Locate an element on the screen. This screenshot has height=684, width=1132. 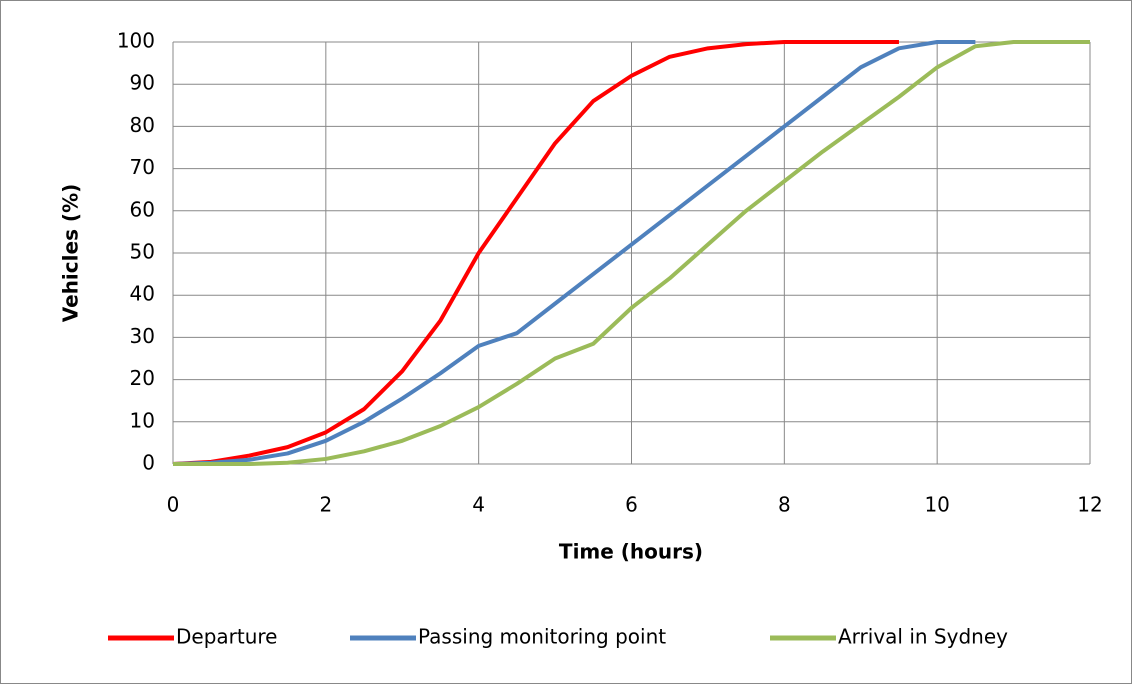
y-tick-label: 80 is located at coordinates (142, 125).